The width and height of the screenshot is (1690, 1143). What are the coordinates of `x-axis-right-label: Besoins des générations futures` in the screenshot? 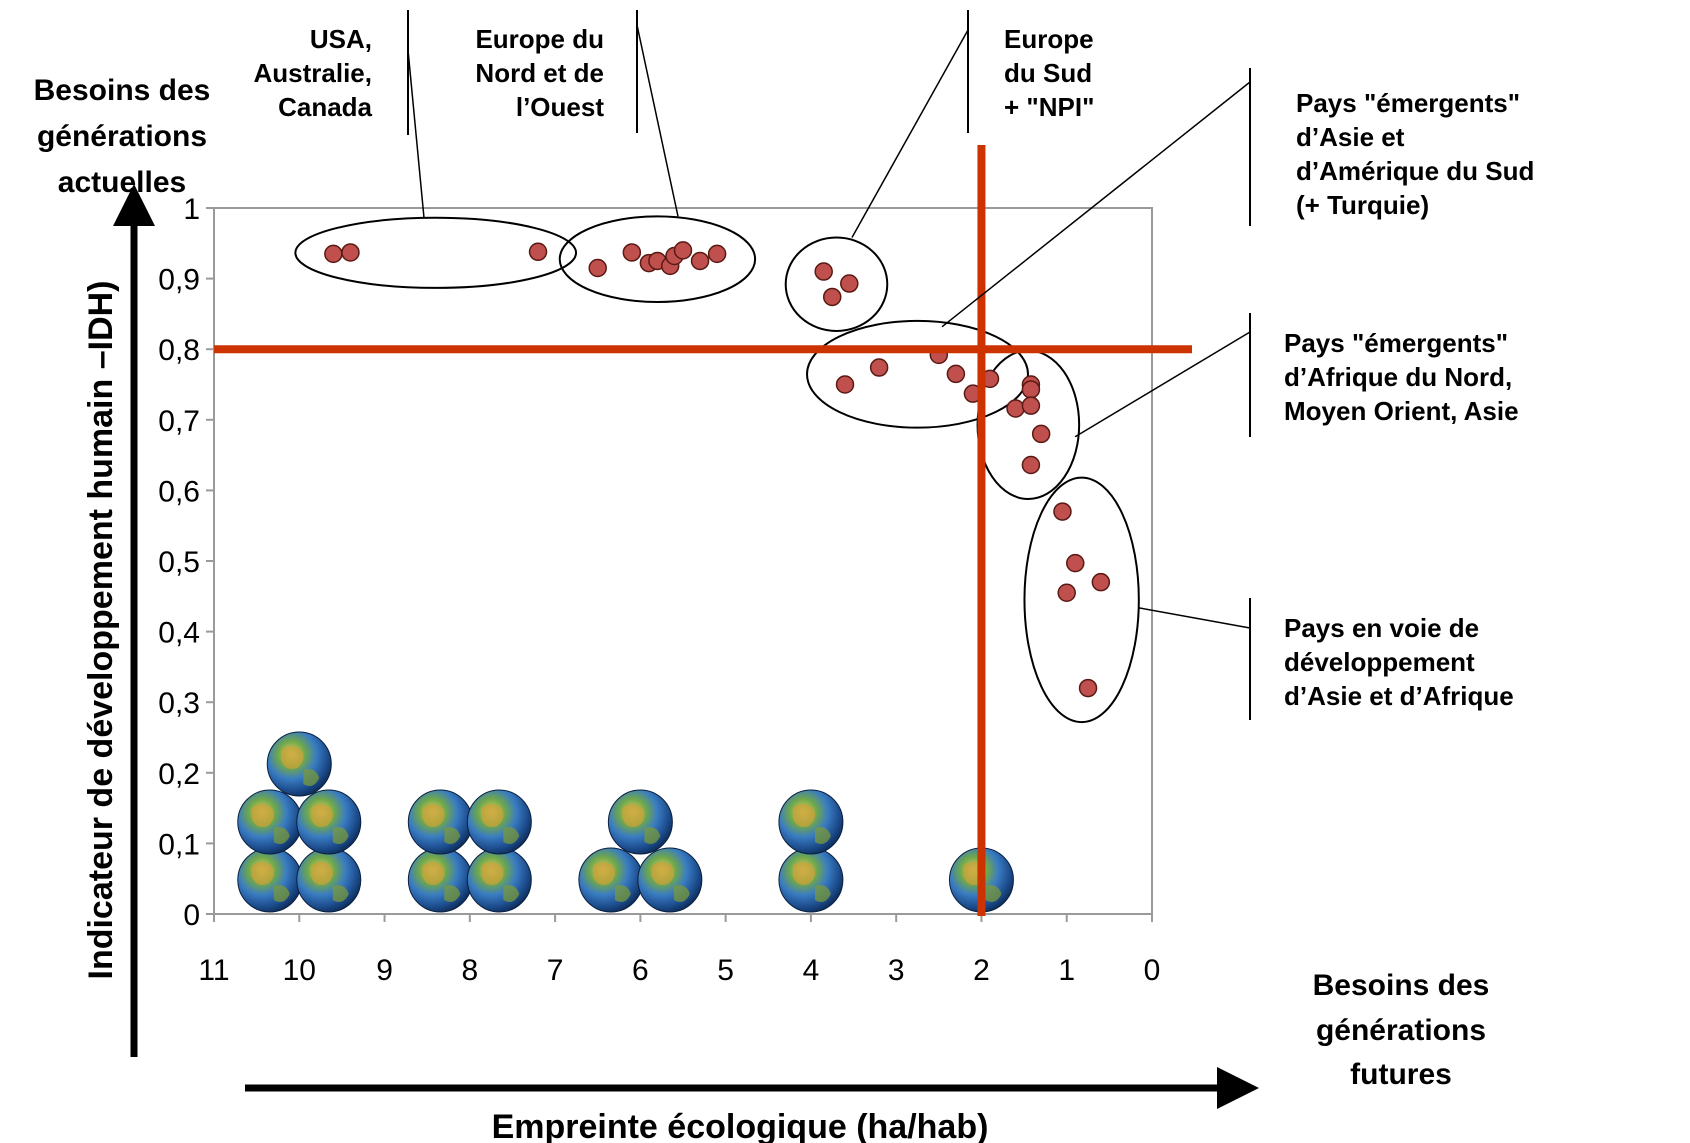 It's located at (1401, 1030).